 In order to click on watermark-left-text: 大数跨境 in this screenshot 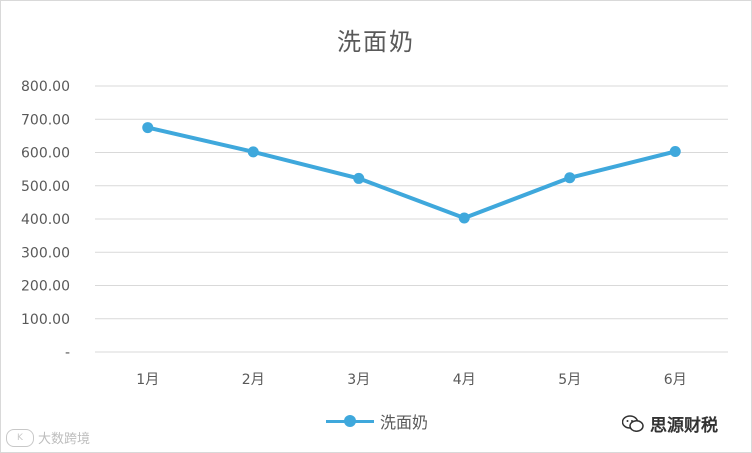, I will do `click(64, 439)`.